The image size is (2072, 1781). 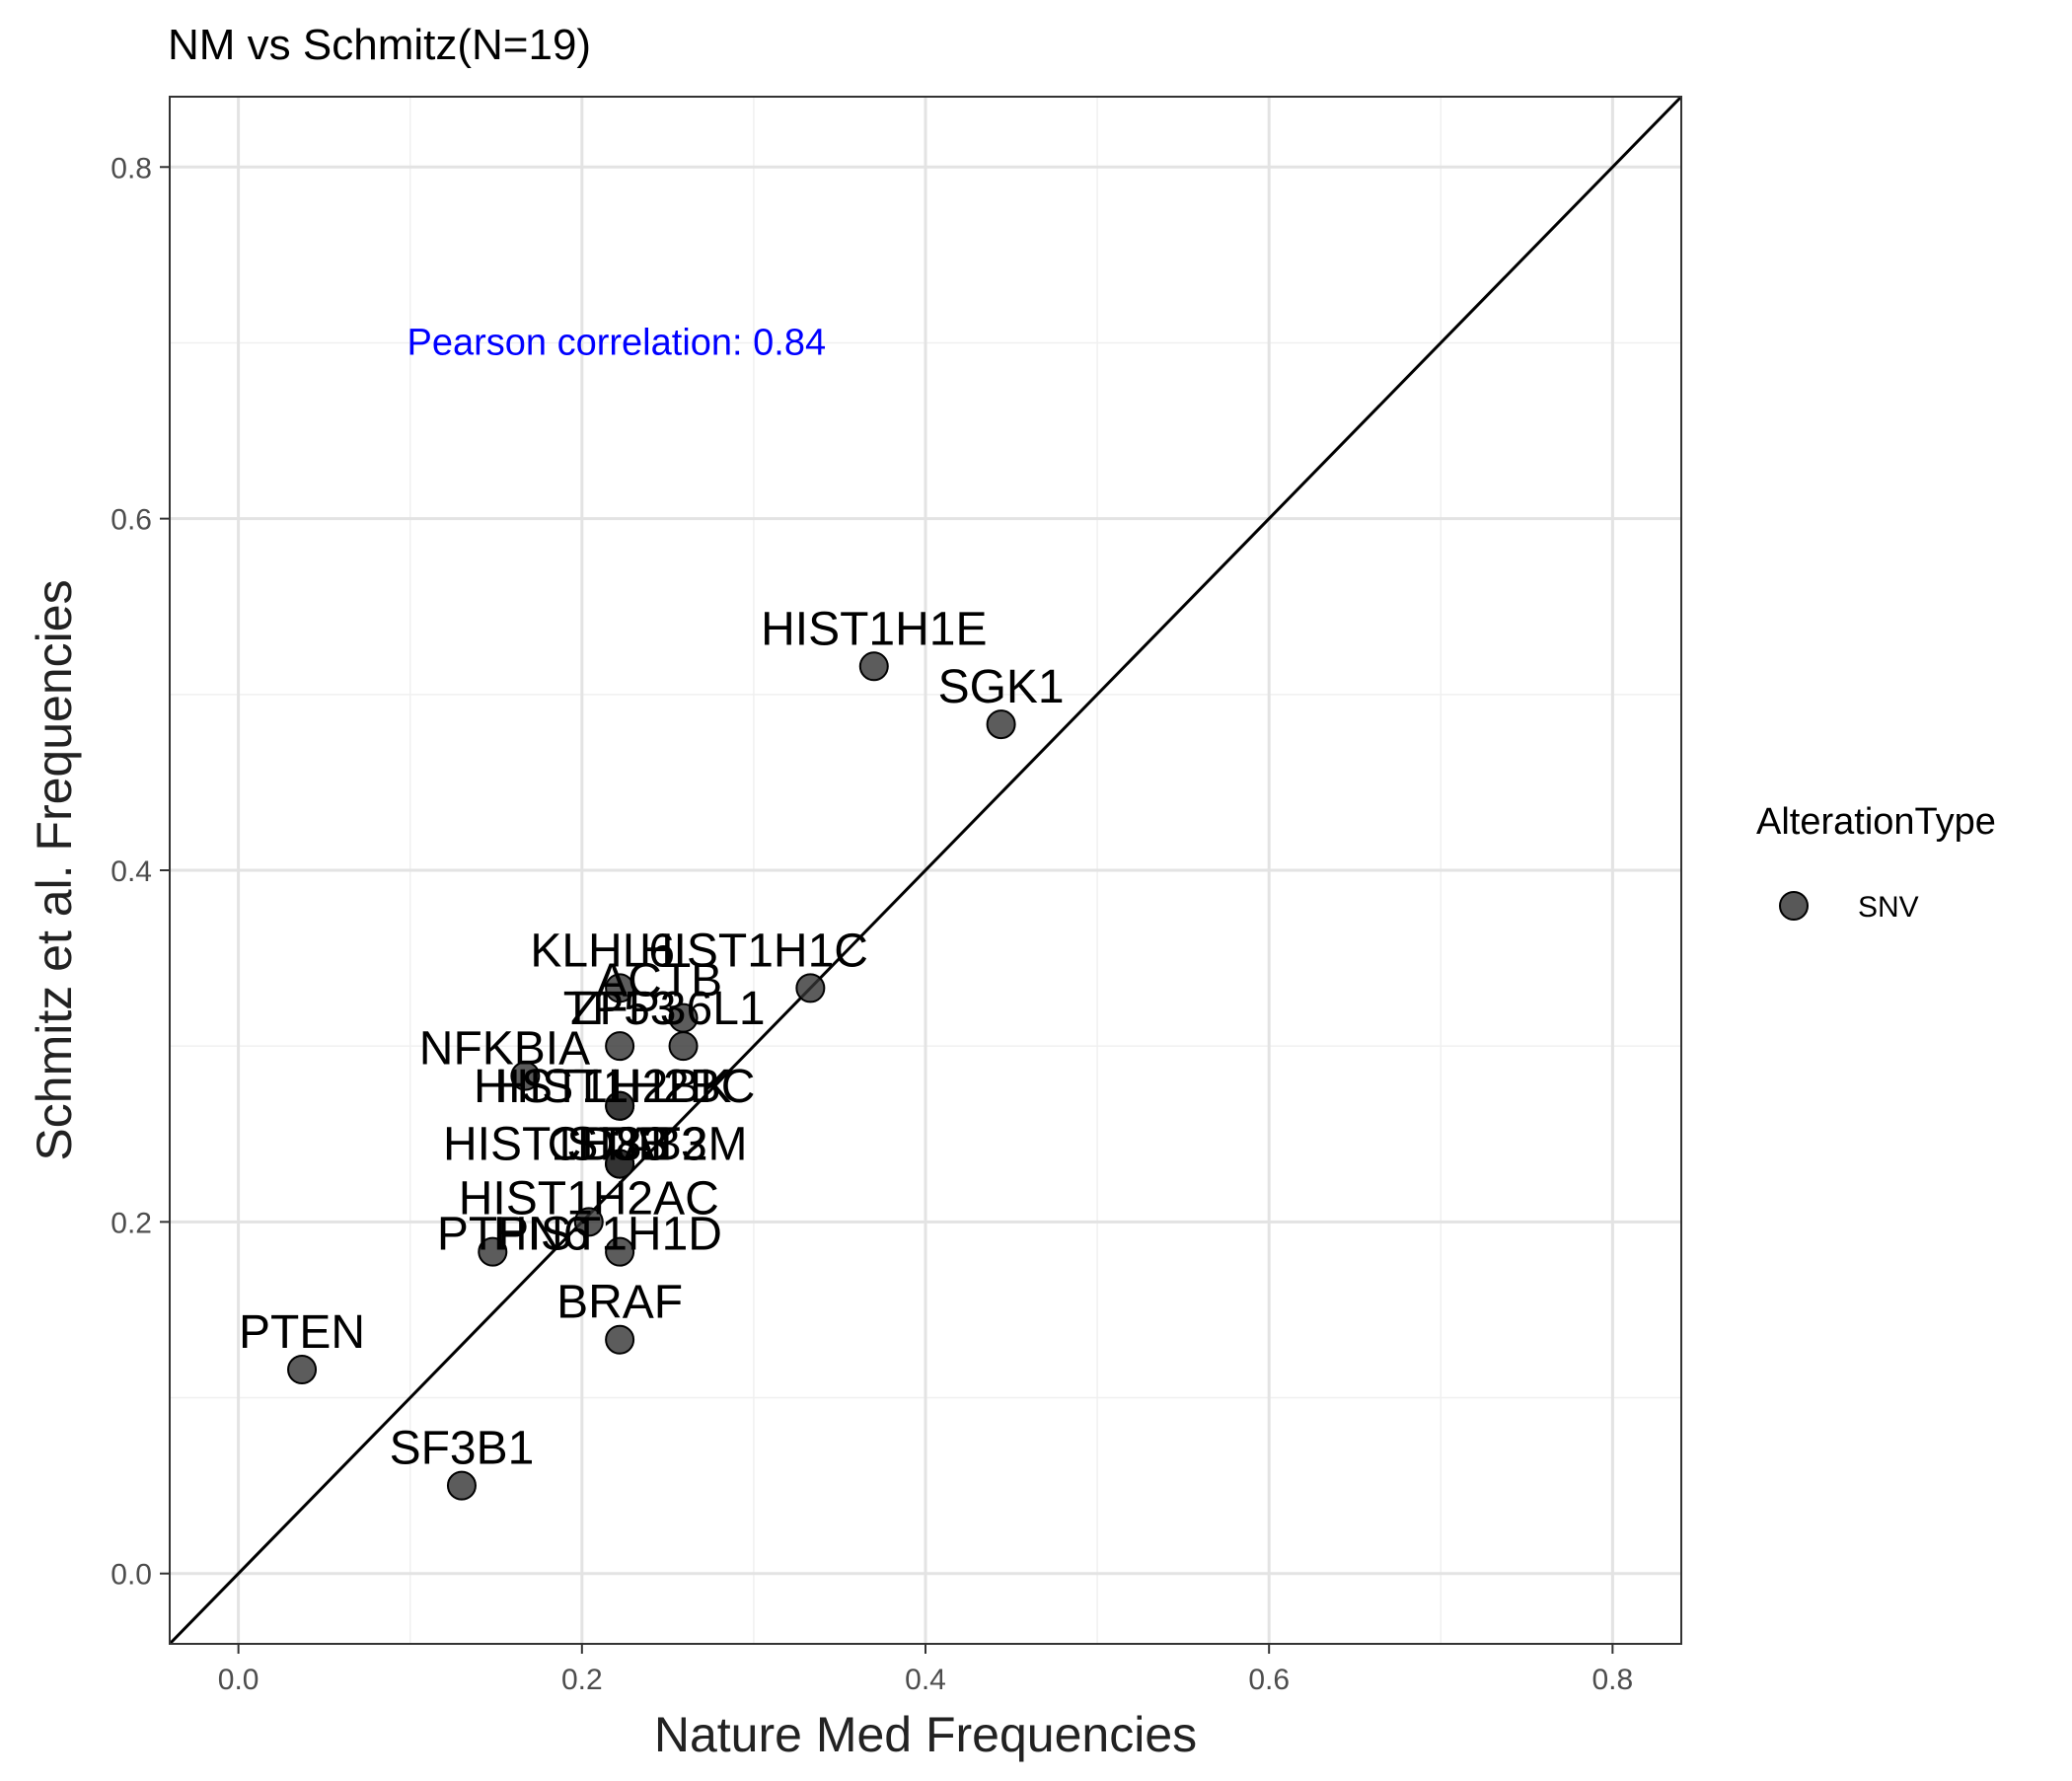 What do you see at coordinates (239, 1680) in the screenshot?
I see `x-tick-label: 0.0` at bounding box center [239, 1680].